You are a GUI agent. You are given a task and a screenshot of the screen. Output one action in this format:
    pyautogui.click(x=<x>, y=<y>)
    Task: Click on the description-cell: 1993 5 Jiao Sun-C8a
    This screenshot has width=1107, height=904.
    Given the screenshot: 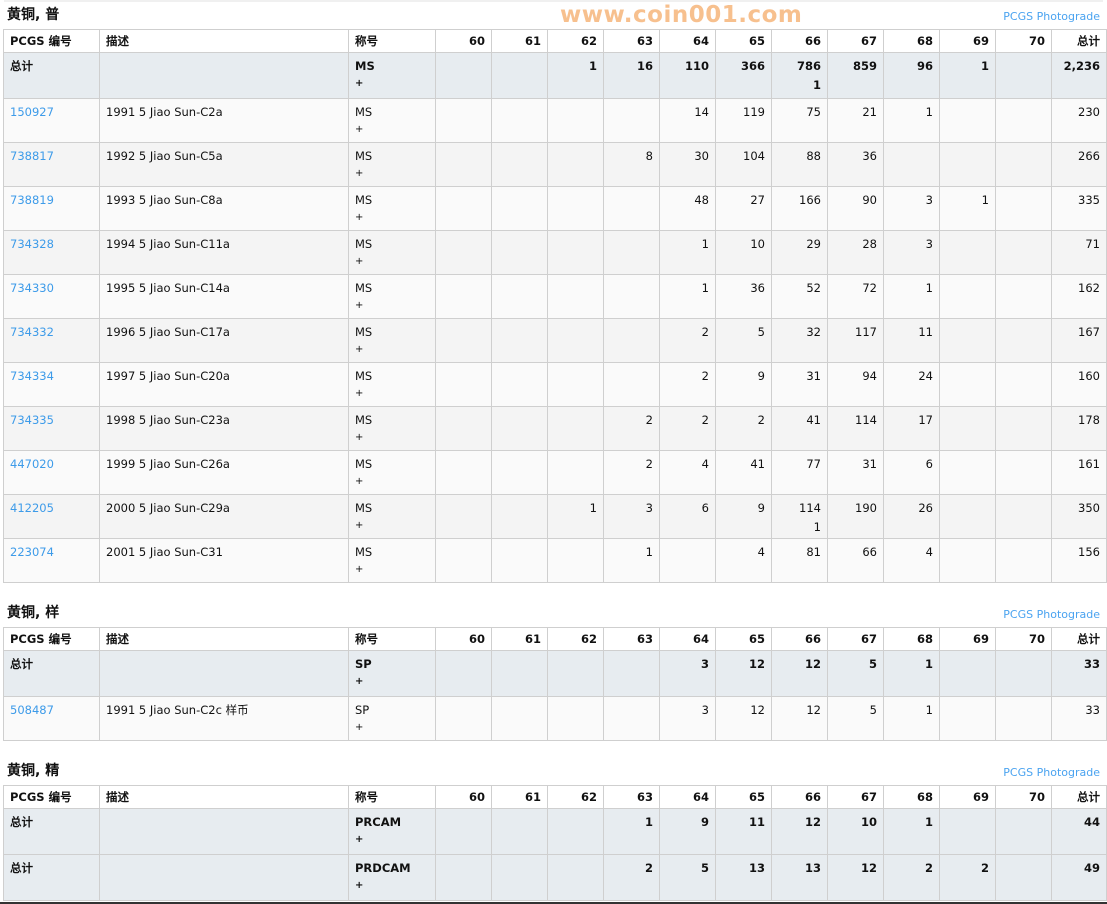 What is the action you would take?
    pyautogui.click(x=224, y=208)
    